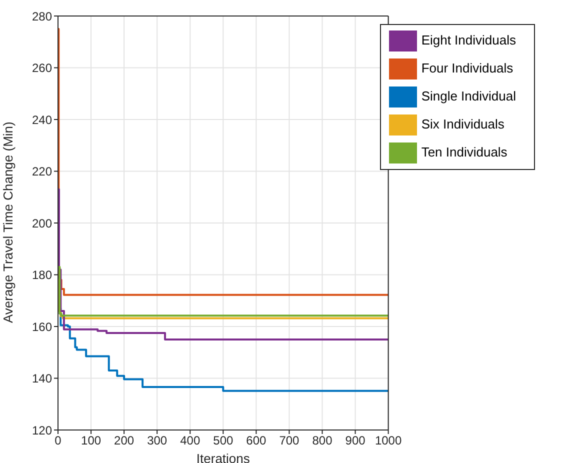 The image size is (569, 463). I want to click on x-tick-label: 900, so click(355, 441).